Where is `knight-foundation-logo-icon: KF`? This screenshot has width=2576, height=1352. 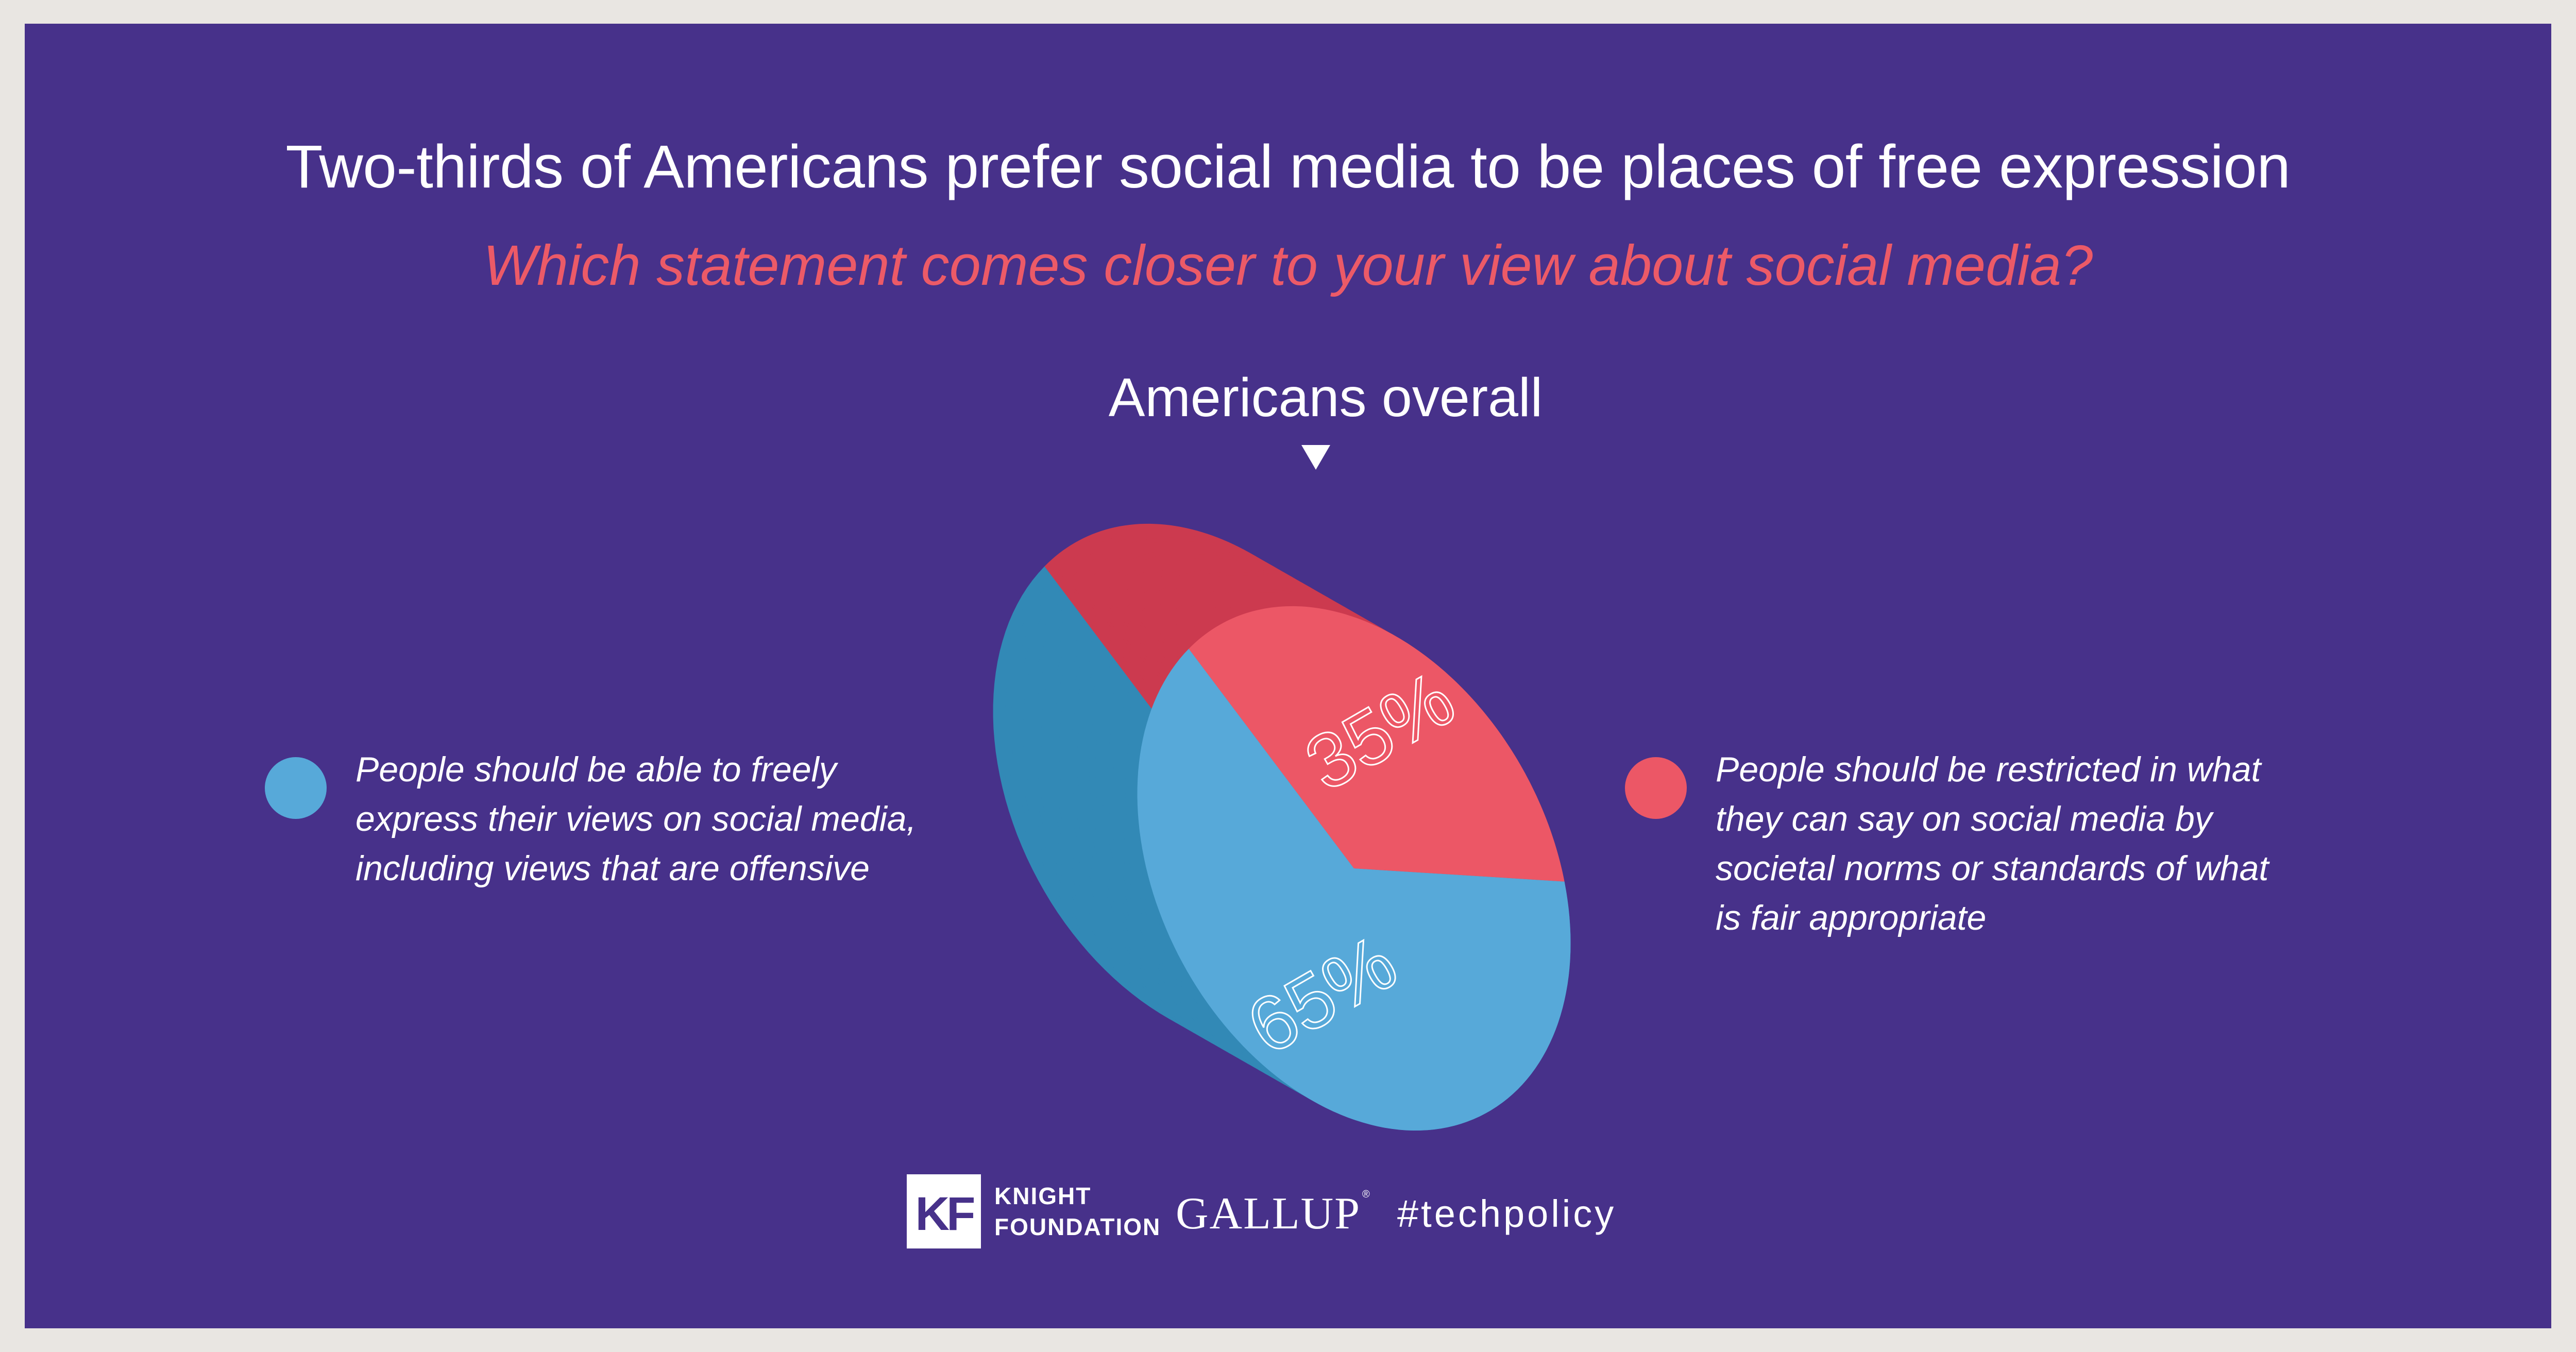
knight-foundation-logo-icon: KF is located at coordinates (944, 1211).